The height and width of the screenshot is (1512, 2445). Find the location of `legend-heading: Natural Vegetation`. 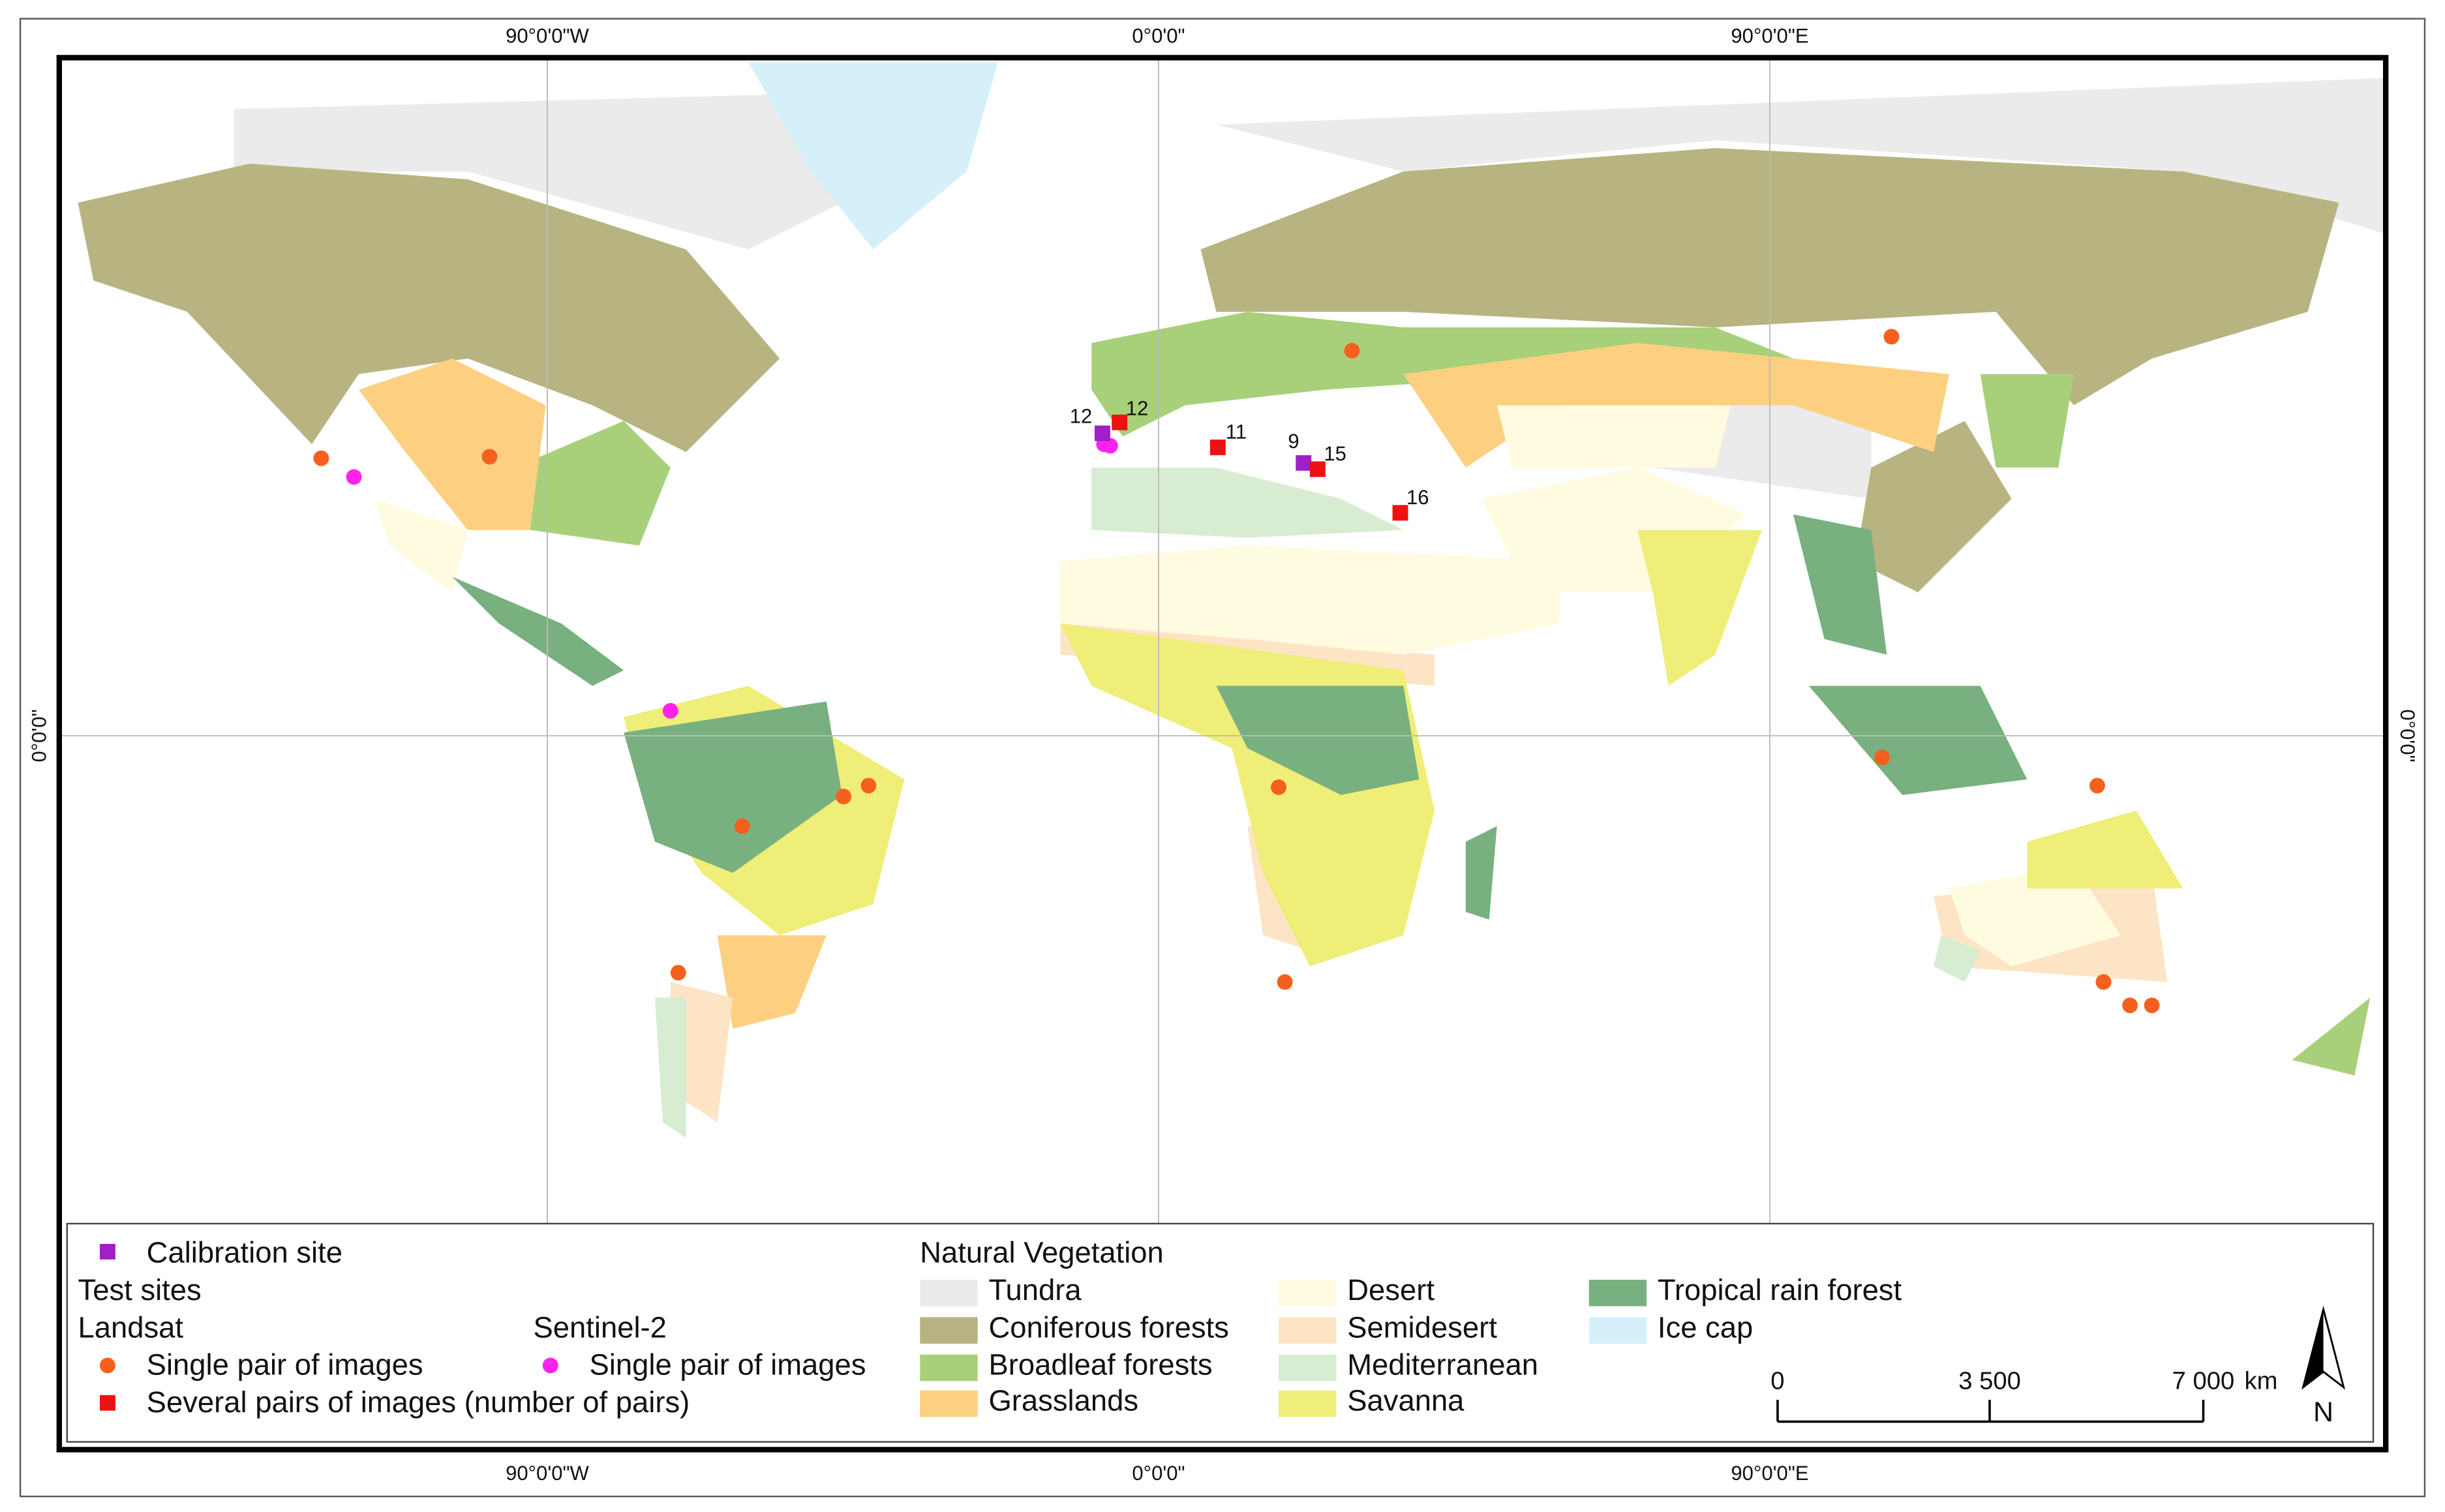

legend-heading: Natural Vegetation is located at coordinates (1042, 1252).